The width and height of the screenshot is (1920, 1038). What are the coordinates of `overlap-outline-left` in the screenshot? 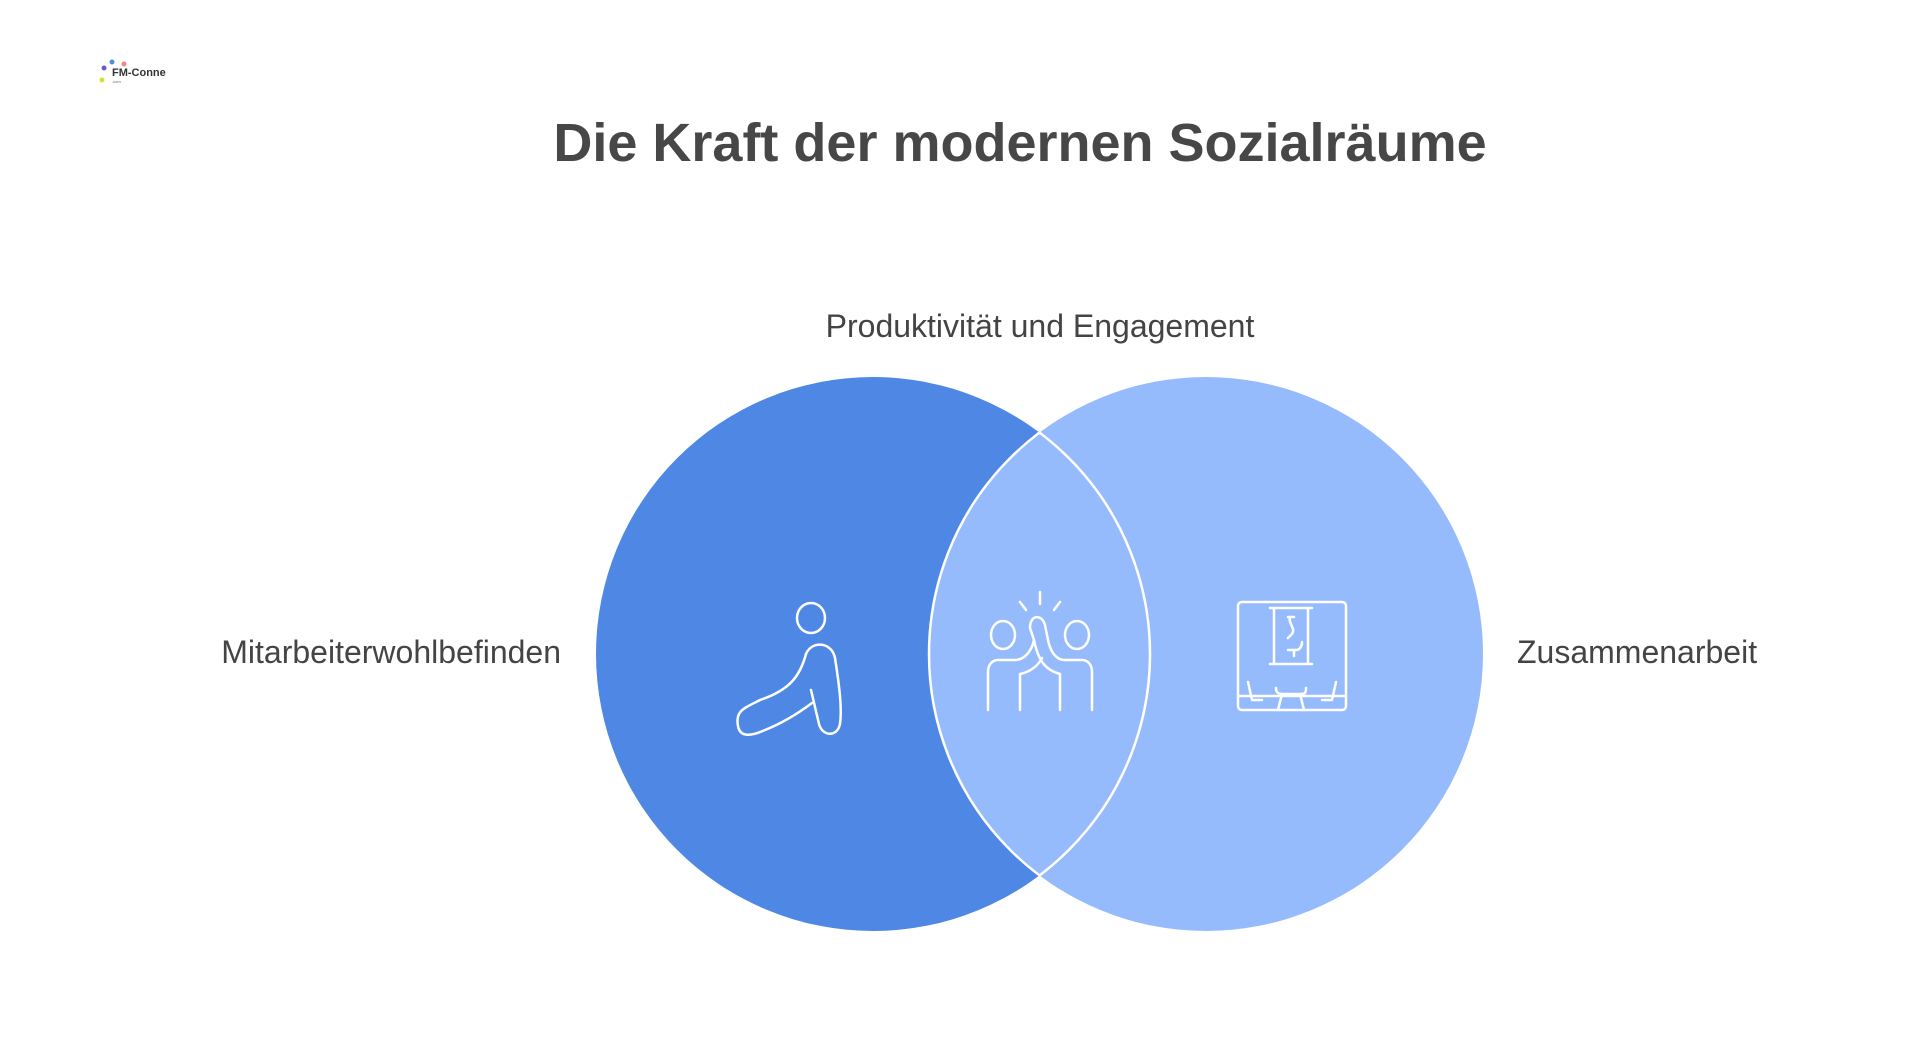 It's located at (1040, 654).